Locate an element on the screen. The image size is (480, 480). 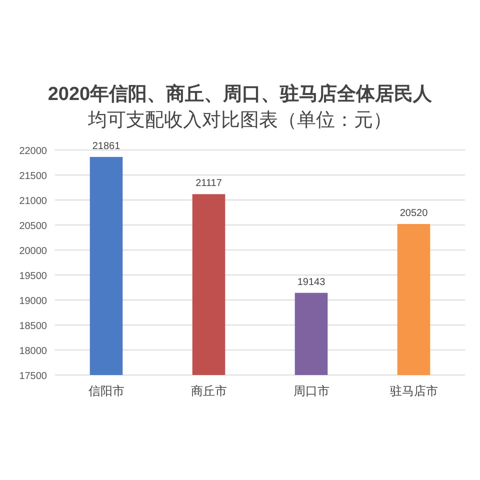
x-tick-label: 商丘市 is located at coordinates (208, 391).